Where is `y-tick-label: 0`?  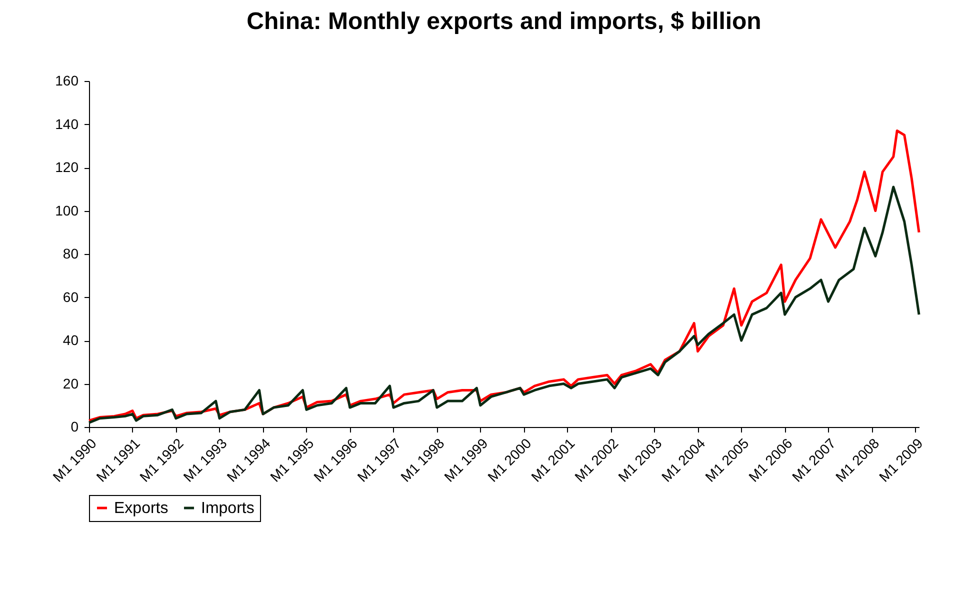
y-tick-label: 0 is located at coordinates (74, 426).